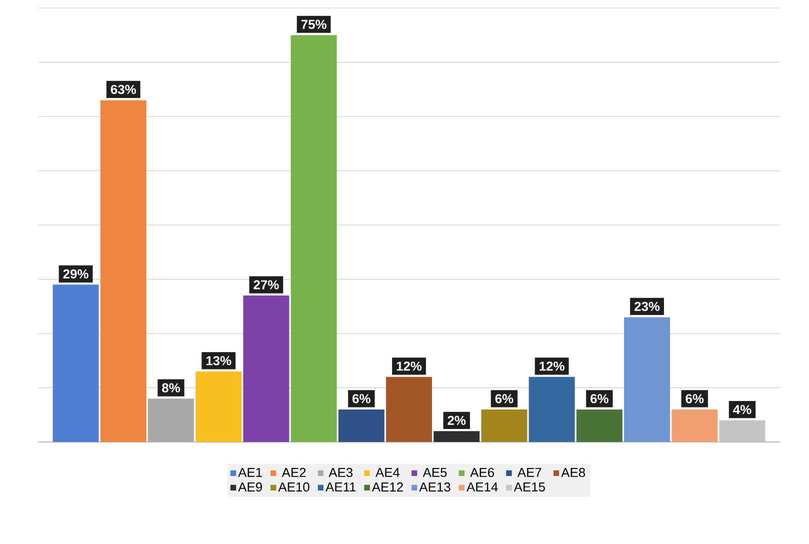 This screenshot has width=809, height=544. Describe the element at coordinates (313, 24) in the screenshot. I see `data-label: 75%` at that location.